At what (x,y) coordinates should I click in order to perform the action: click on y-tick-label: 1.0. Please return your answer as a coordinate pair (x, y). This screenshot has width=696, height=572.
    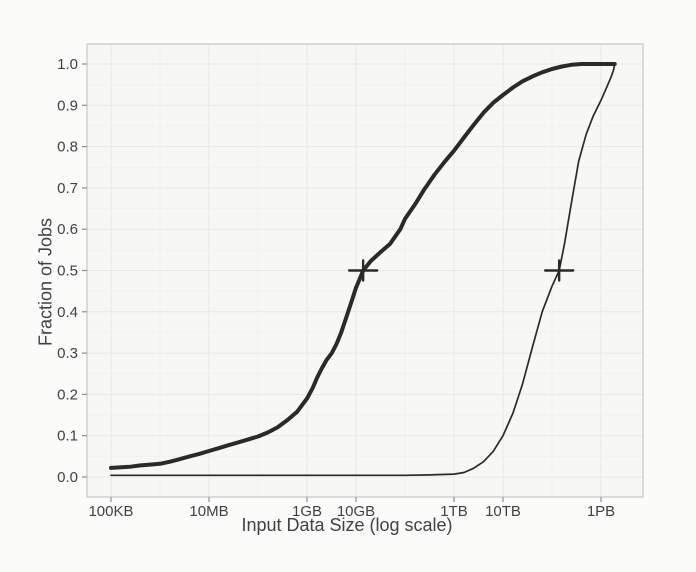
    Looking at the image, I should click on (67, 64).